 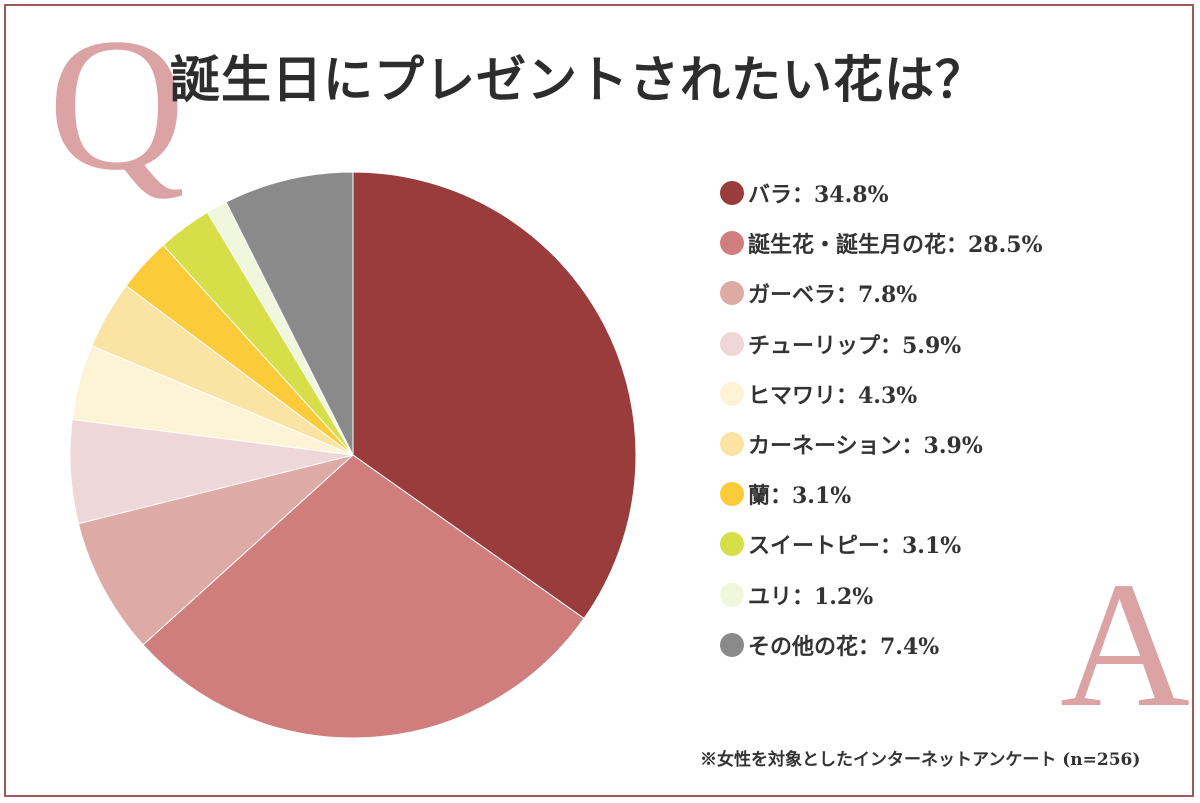 I want to click on legend-item: ガーベラ：7.8%, so click(x=881, y=293).